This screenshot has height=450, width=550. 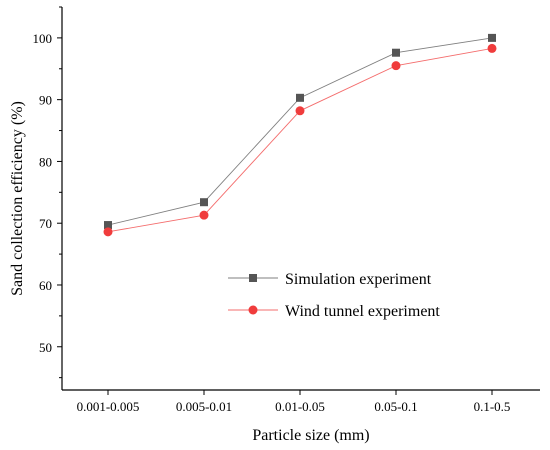 What do you see at coordinates (45, 223) in the screenshot?
I see `y-tick-label: 70` at bounding box center [45, 223].